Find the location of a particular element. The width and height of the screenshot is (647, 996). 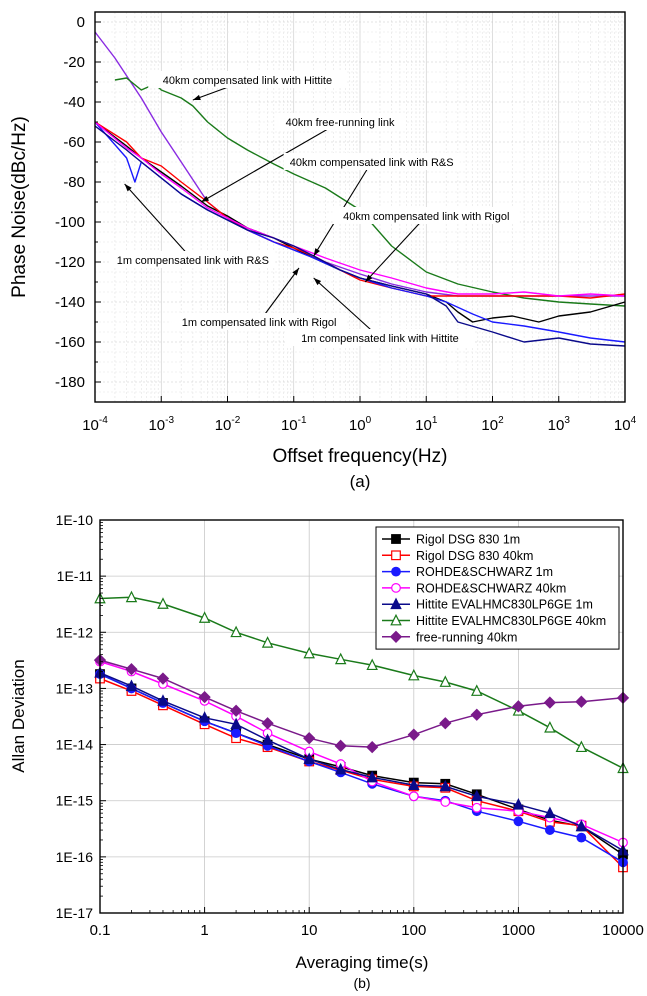

legend-entry: ROHDE&SCHWARZ 1m is located at coordinates (467, 572).